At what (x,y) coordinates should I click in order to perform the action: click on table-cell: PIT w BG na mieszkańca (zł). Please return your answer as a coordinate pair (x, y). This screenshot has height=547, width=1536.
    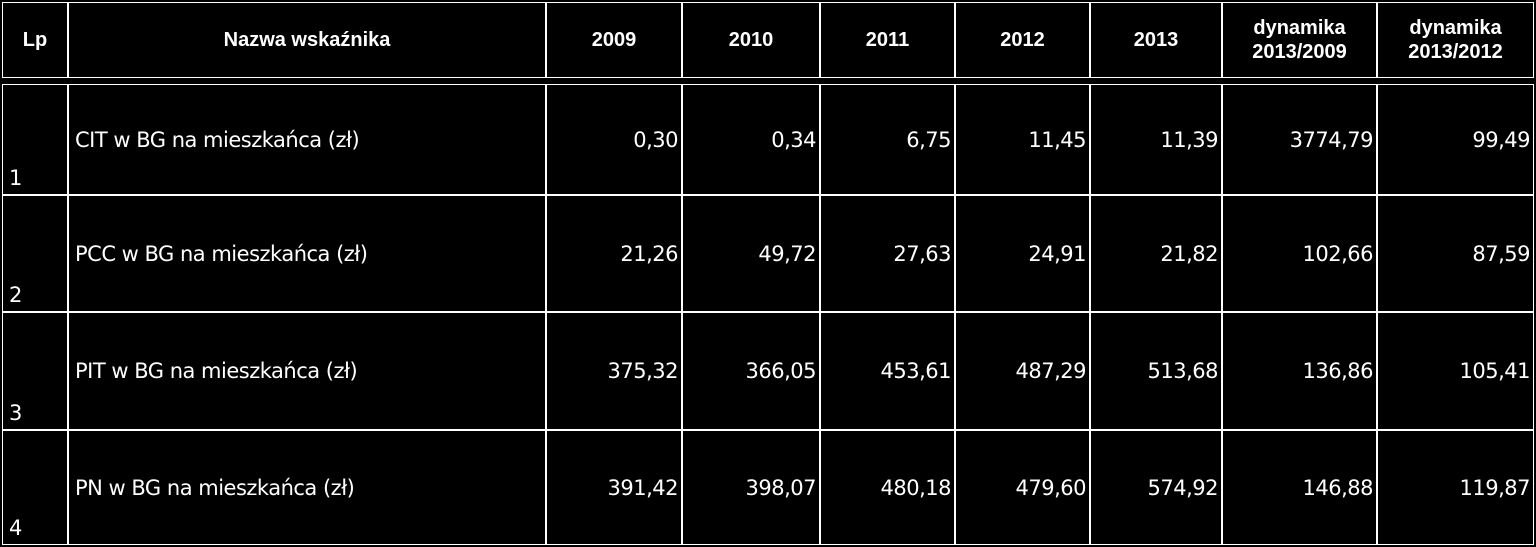
    Looking at the image, I should click on (307, 371).